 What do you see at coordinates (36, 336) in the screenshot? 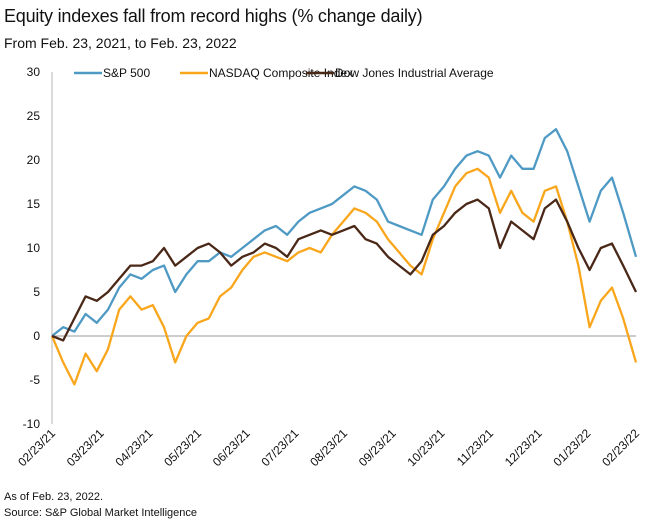
I see `y-tick-label: 0` at bounding box center [36, 336].